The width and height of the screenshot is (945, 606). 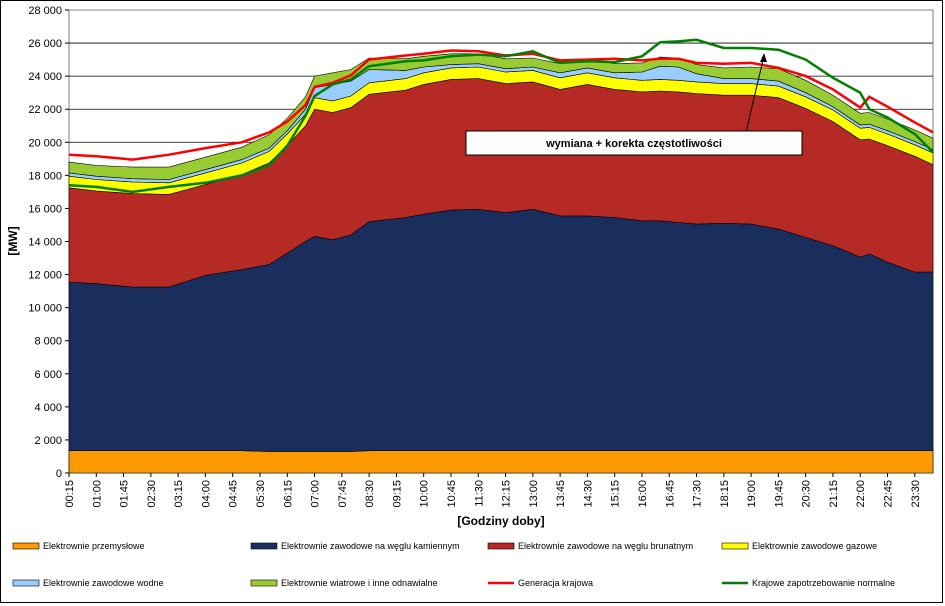 I want to click on area-przemyslowe, so click(x=501, y=462).